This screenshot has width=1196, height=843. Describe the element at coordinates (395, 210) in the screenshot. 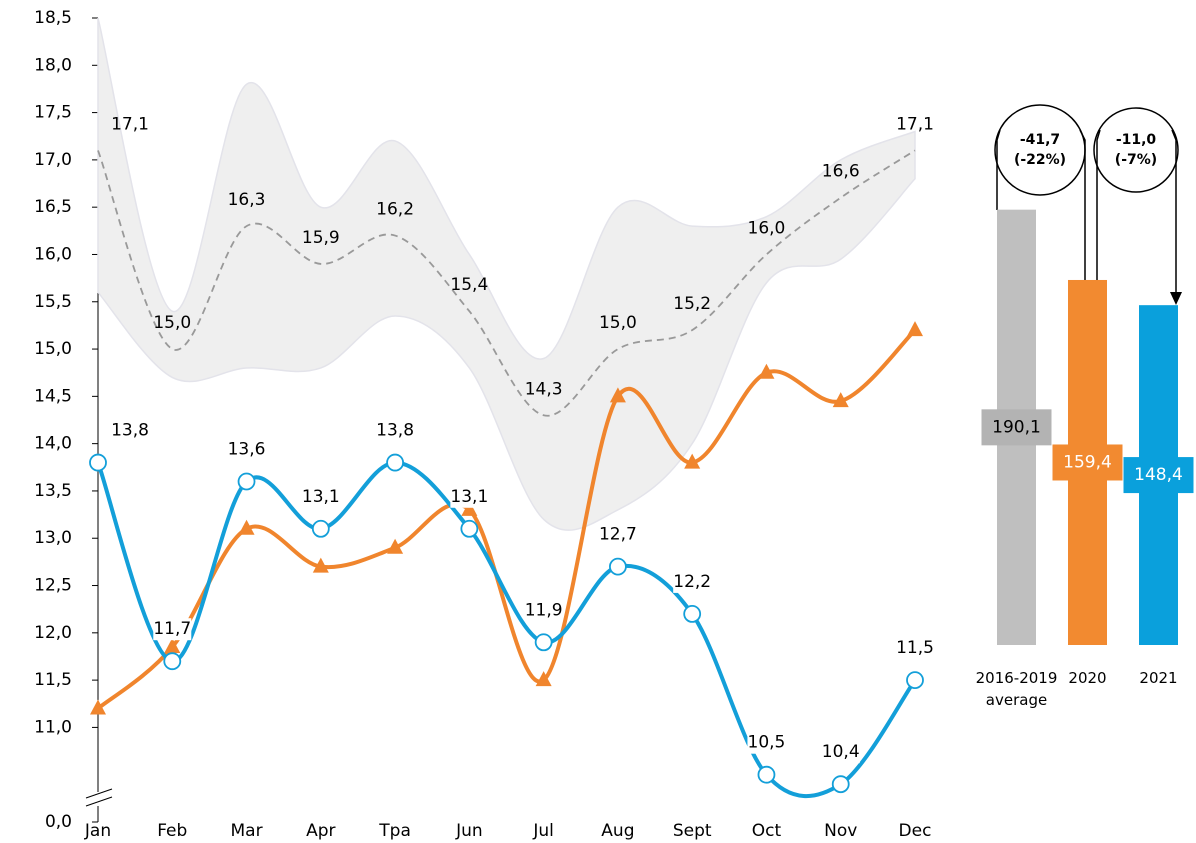

I see `value-label: 16,2` at that location.